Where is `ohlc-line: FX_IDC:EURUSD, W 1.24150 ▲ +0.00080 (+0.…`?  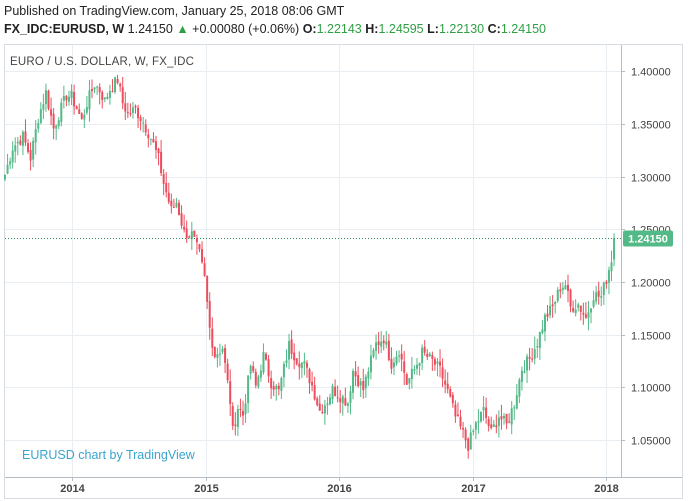
ohlc-line: FX_IDC:EURUSD, W 1.24150 ▲ +0.00080 (+0.… is located at coordinates (275, 29).